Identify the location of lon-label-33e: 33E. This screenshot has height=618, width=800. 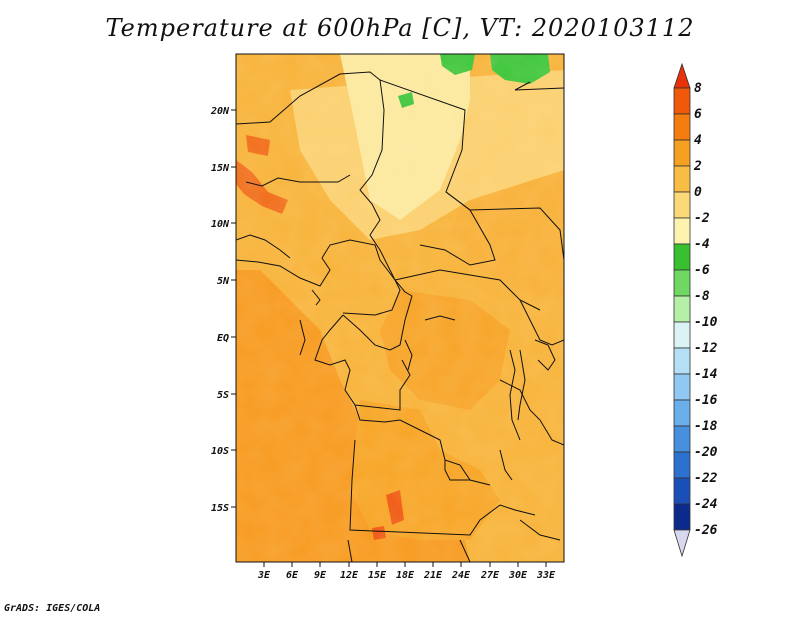
(546, 575).